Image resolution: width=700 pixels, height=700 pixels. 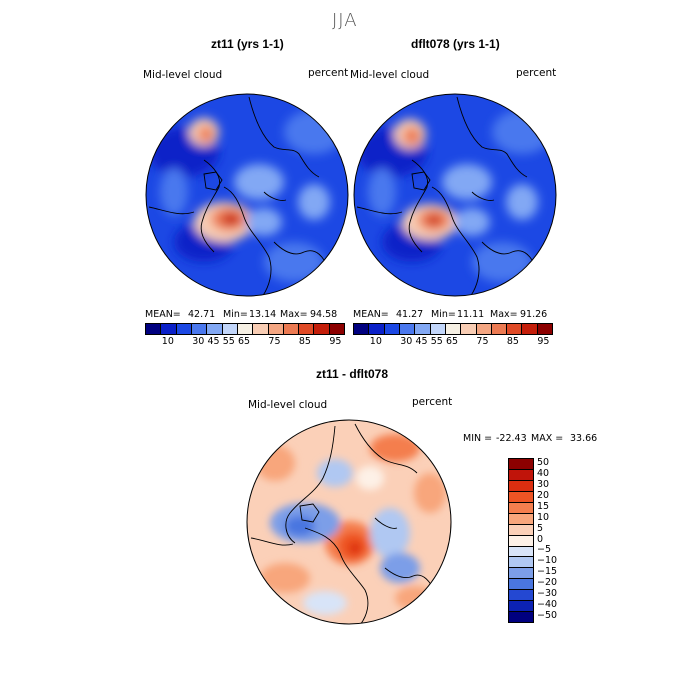 What do you see at coordinates (228, 341) in the screenshot?
I see `panel1-colorbar-tick-label: 55` at bounding box center [228, 341].